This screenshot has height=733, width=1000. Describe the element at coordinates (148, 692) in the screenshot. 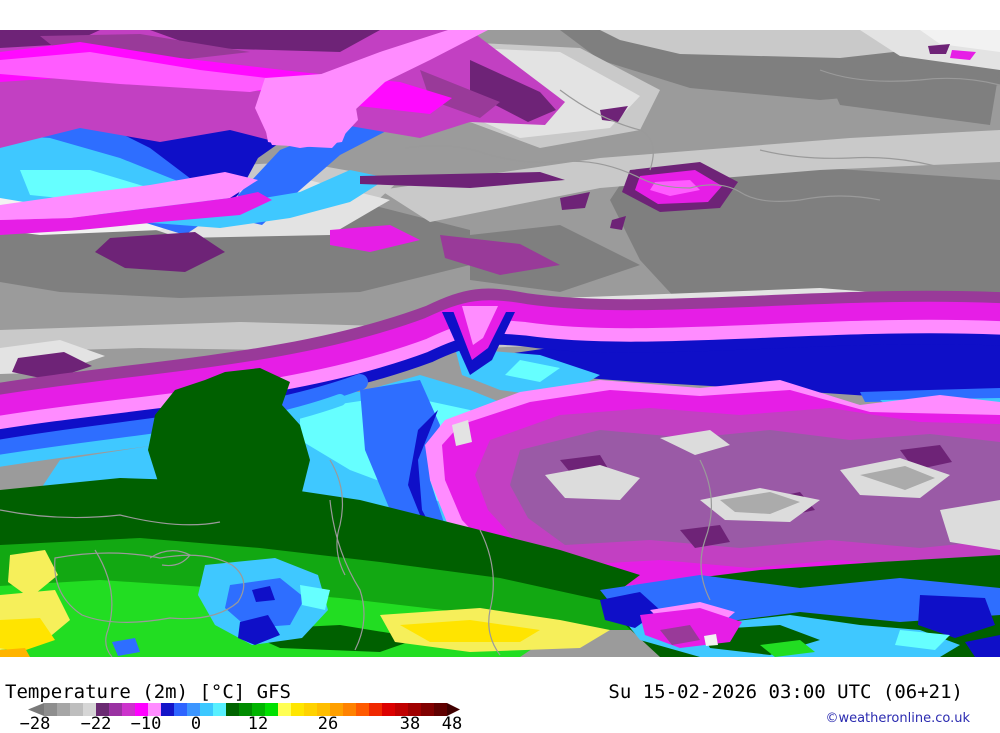

I see `legend-title: Temperature (2m) [°C] GFS` at that location.